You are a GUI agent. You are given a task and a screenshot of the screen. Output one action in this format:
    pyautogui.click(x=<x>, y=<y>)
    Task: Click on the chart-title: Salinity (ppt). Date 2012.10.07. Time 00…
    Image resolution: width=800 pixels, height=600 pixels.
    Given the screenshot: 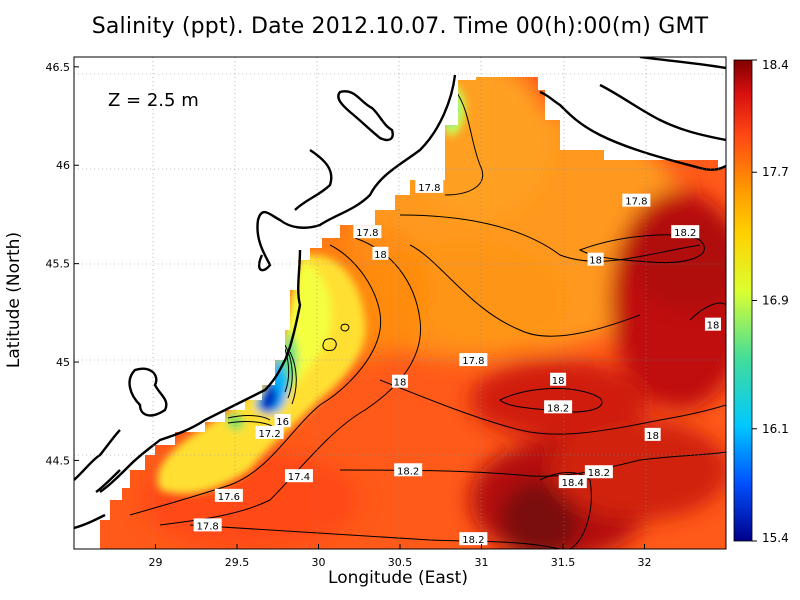 What is the action you would take?
    pyautogui.click(x=400, y=26)
    